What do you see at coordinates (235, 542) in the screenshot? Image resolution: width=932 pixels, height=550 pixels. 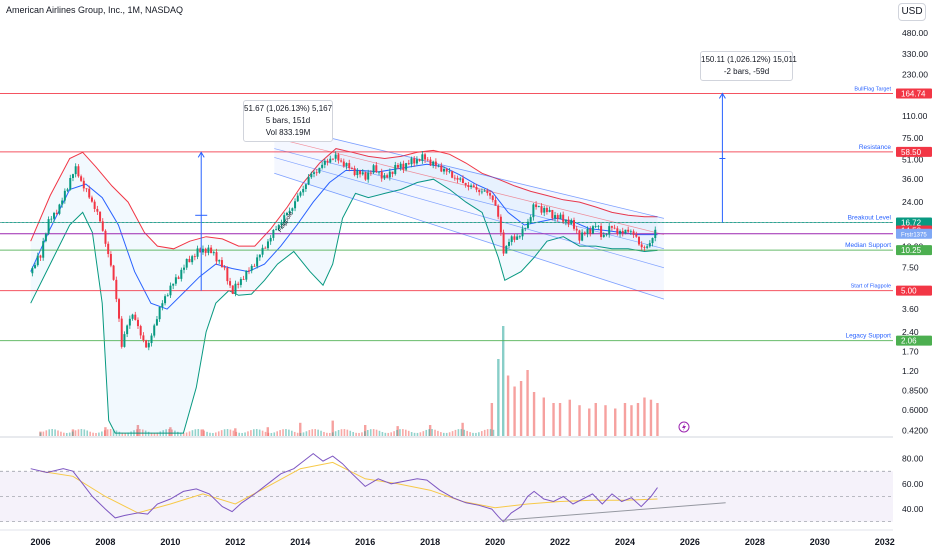 I see `time-axis-tick: 2012` at bounding box center [235, 542].